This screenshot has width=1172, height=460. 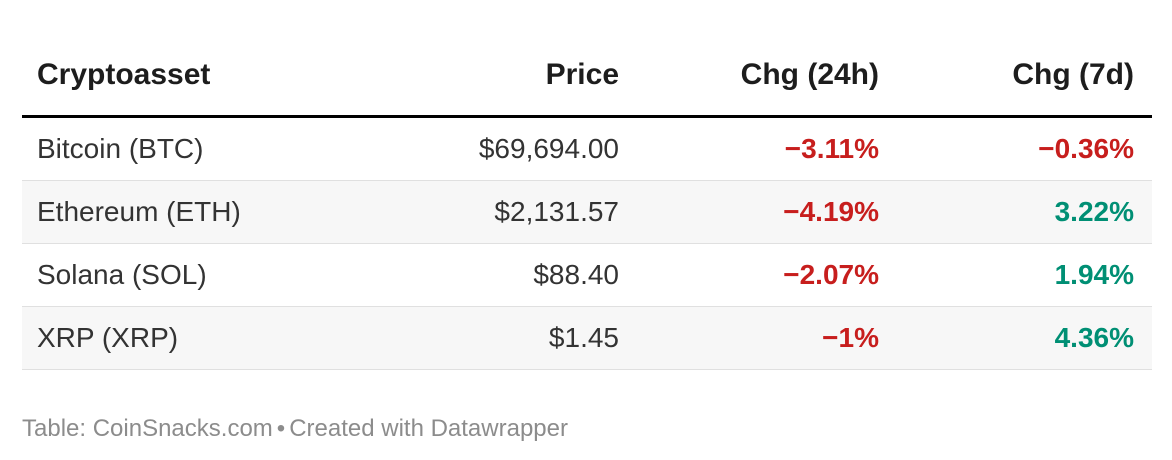 What do you see at coordinates (1024, 212) in the screenshot?
I see `cell-chg-7d: 3.22%` at bounding box center [1024, 212].